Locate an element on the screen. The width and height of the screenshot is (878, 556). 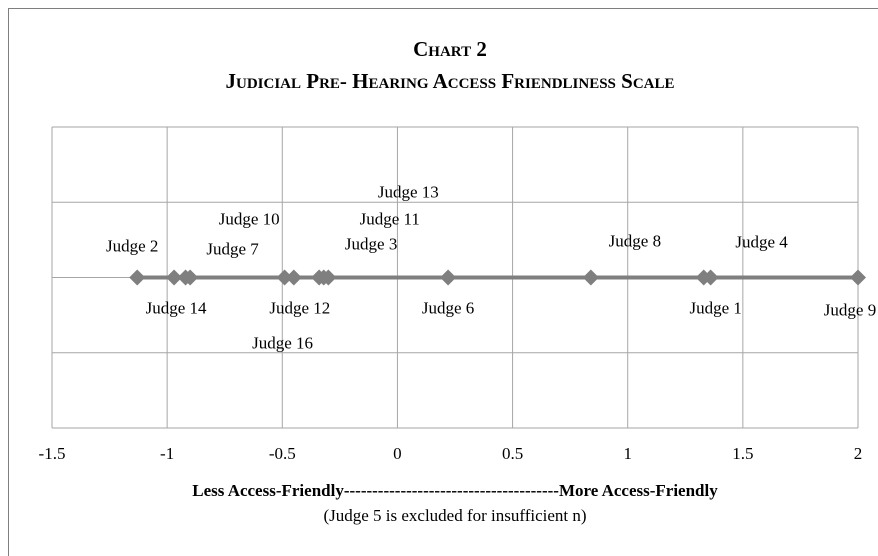
point-label: Judge 6 is located at coordinates (448, 308).